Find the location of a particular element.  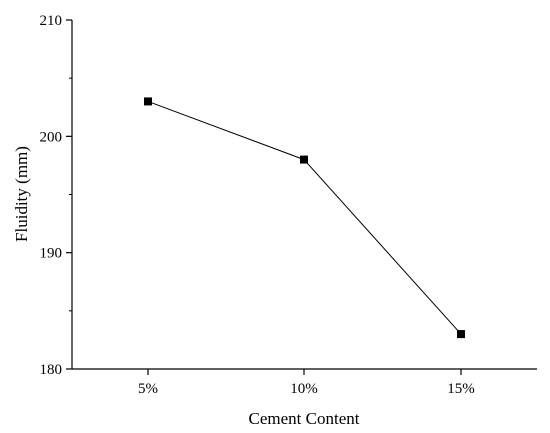

x-tick-label: 10% is located at coordinates (304, 389).